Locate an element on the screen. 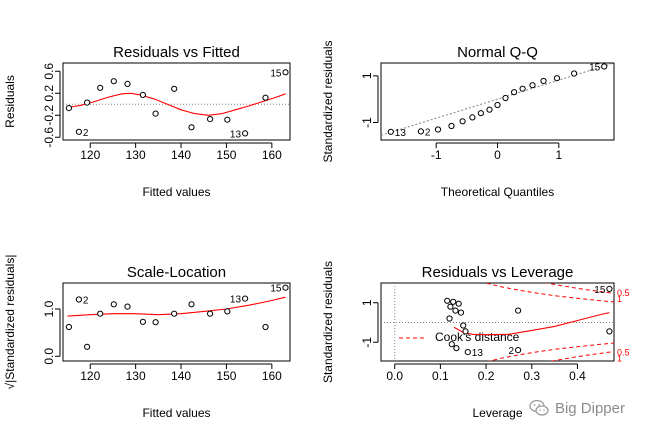 The width and height of the screenshot is (645, 437). sl-plot-frame is located at coordinates (176, 322).